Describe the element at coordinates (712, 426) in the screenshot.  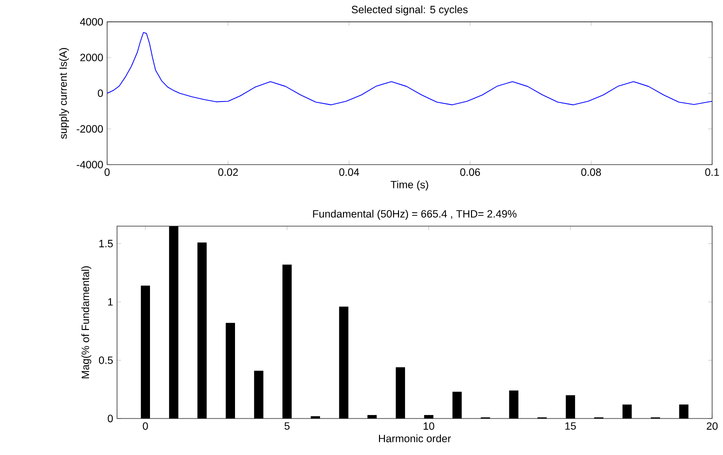
I see `x-tick-label: 20` at that location.